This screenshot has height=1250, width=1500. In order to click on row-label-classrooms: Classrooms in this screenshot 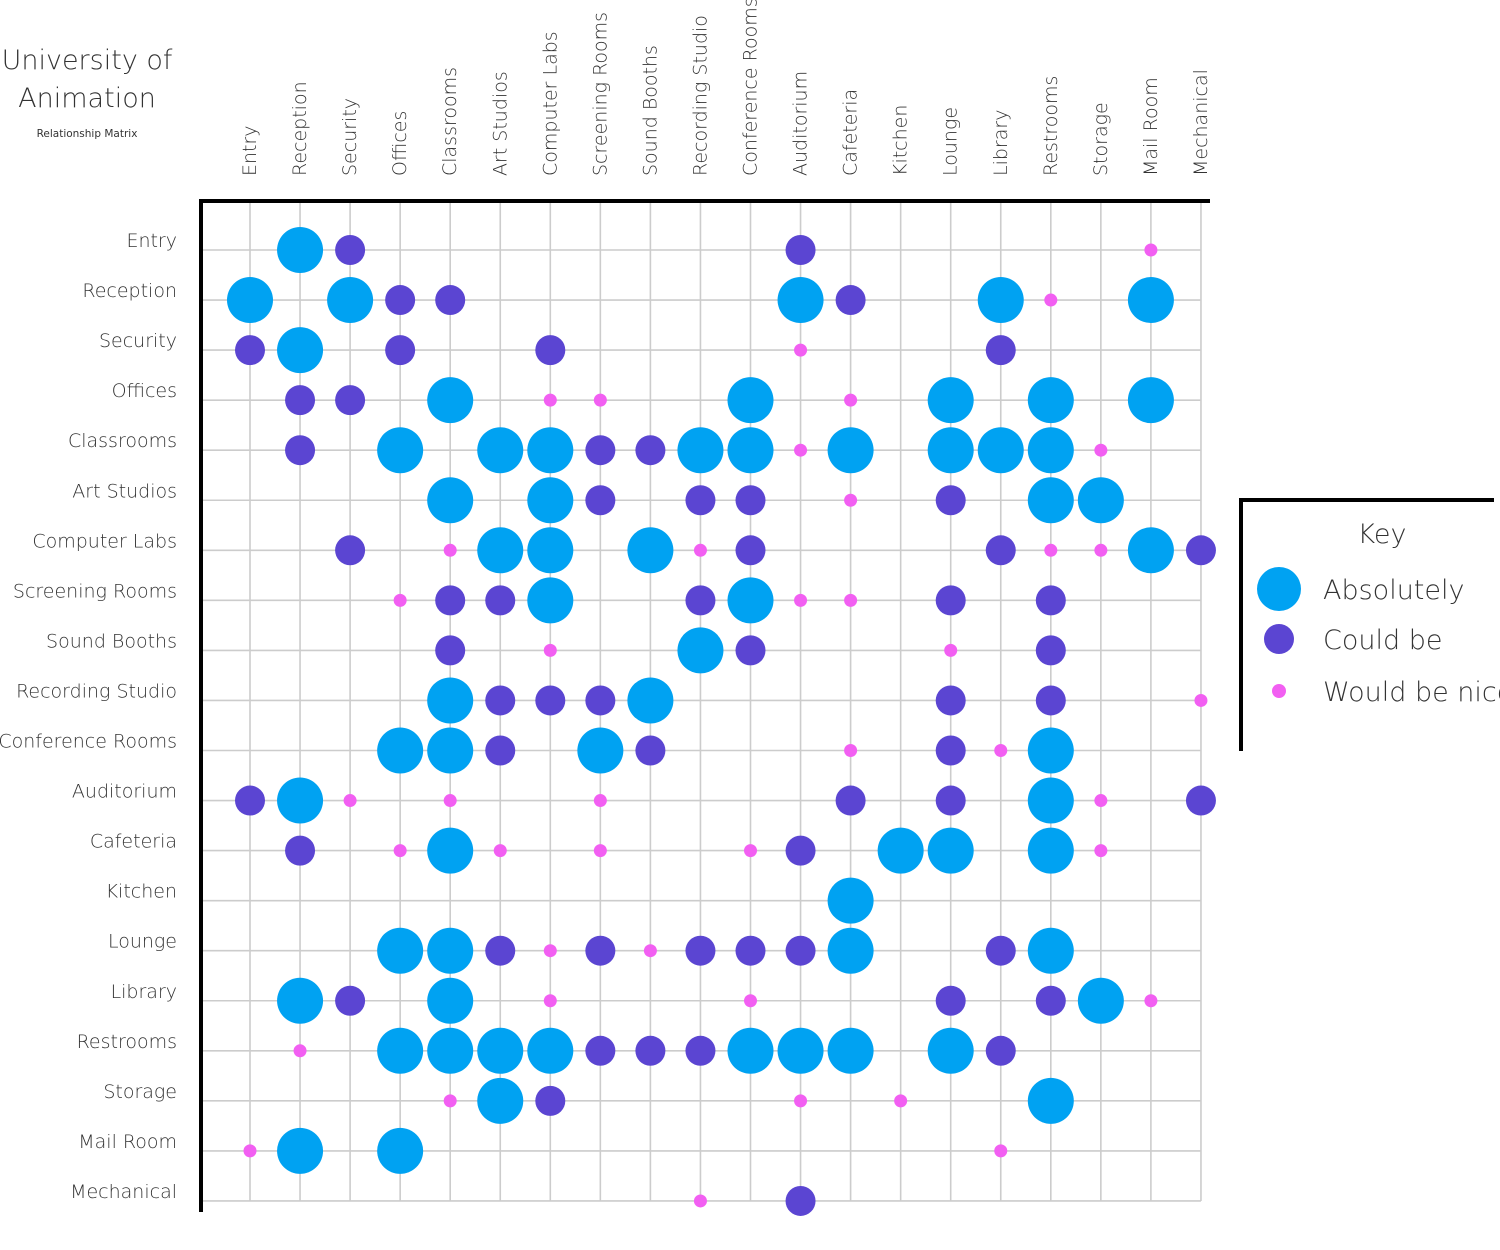, I will do `click(122, 441)`.